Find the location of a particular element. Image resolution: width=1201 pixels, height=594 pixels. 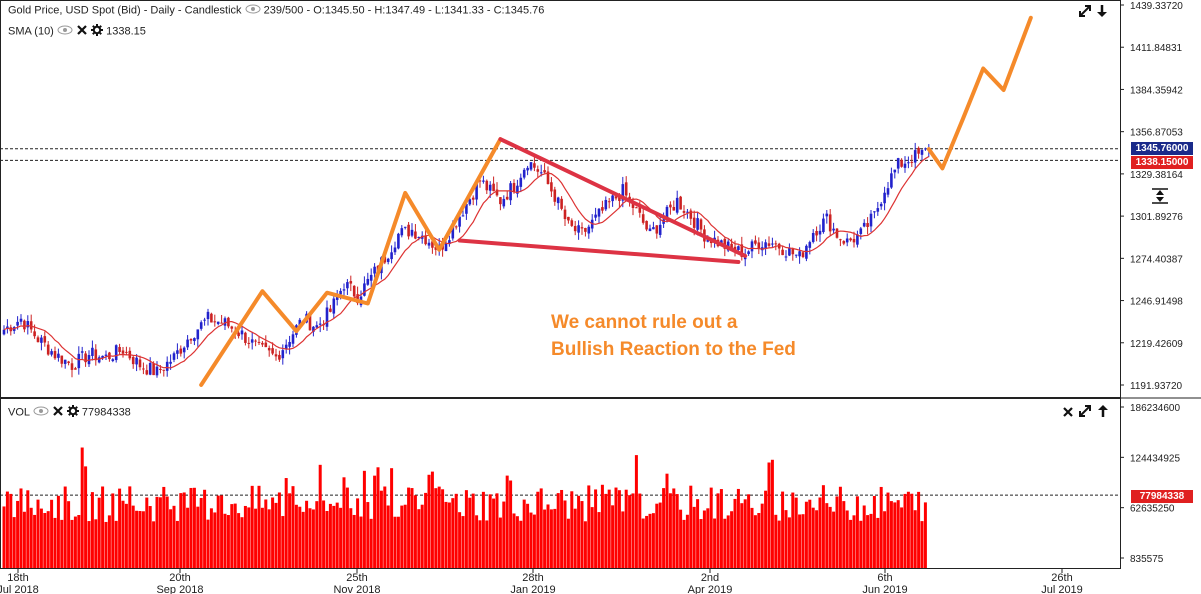

x-tick-day: 26th is located at coordinates (1061, 578).